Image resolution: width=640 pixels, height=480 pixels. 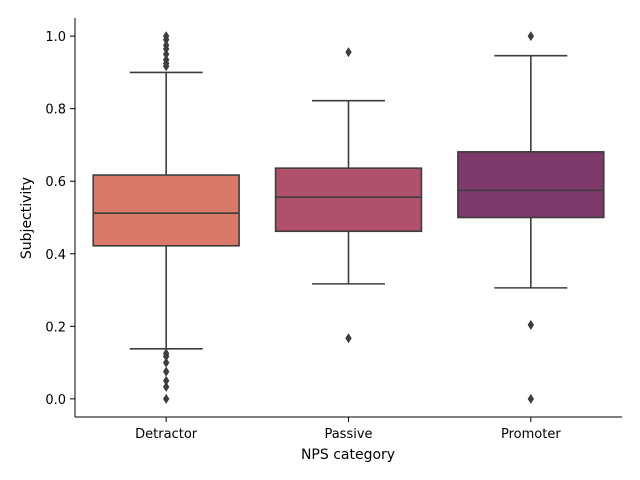 What do you see at coordinates (27, 218) in the screenshot?
I see `y-axis-title: Subjectivity` at bounding box center [27, 218].